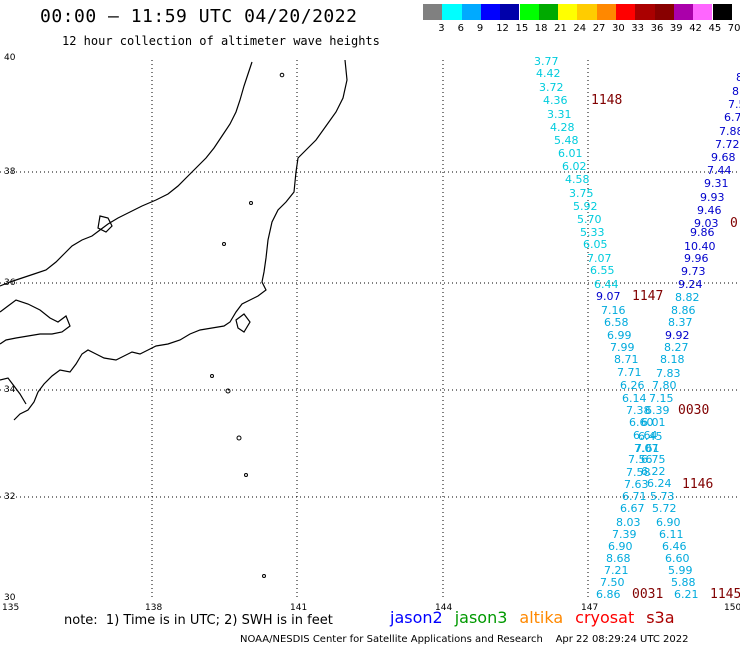  I want to click on wave-height-label: 8.27, so click(676, 347).